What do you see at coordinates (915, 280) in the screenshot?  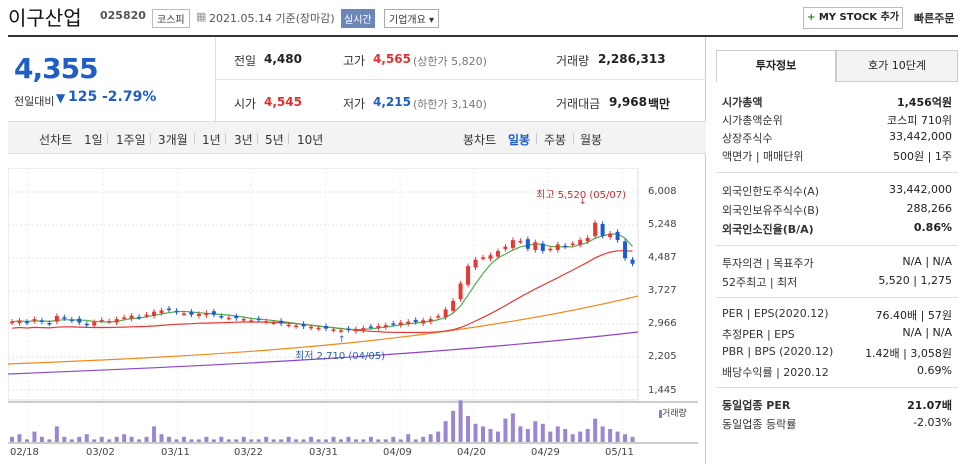 I see `invest-value: 5,520 | 1,275` at bounding box center [915, 280].